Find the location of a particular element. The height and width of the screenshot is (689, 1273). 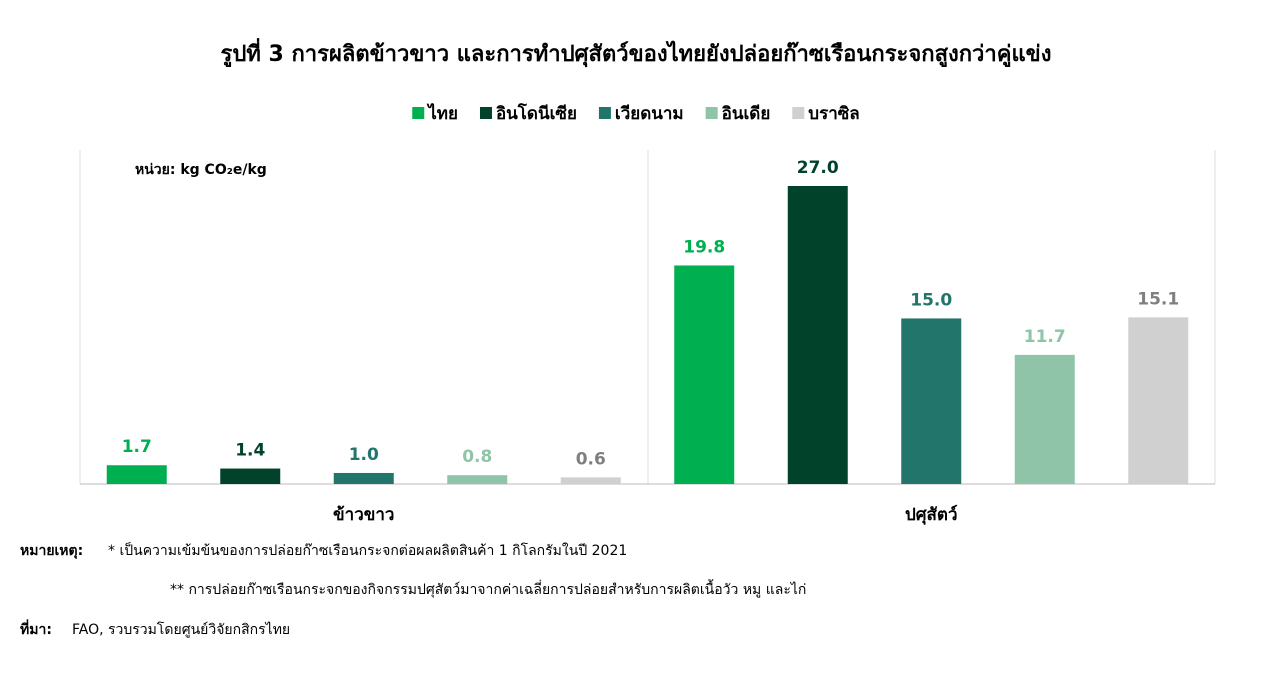

data-label: 15.1 is located at coordinates (1158, 299).